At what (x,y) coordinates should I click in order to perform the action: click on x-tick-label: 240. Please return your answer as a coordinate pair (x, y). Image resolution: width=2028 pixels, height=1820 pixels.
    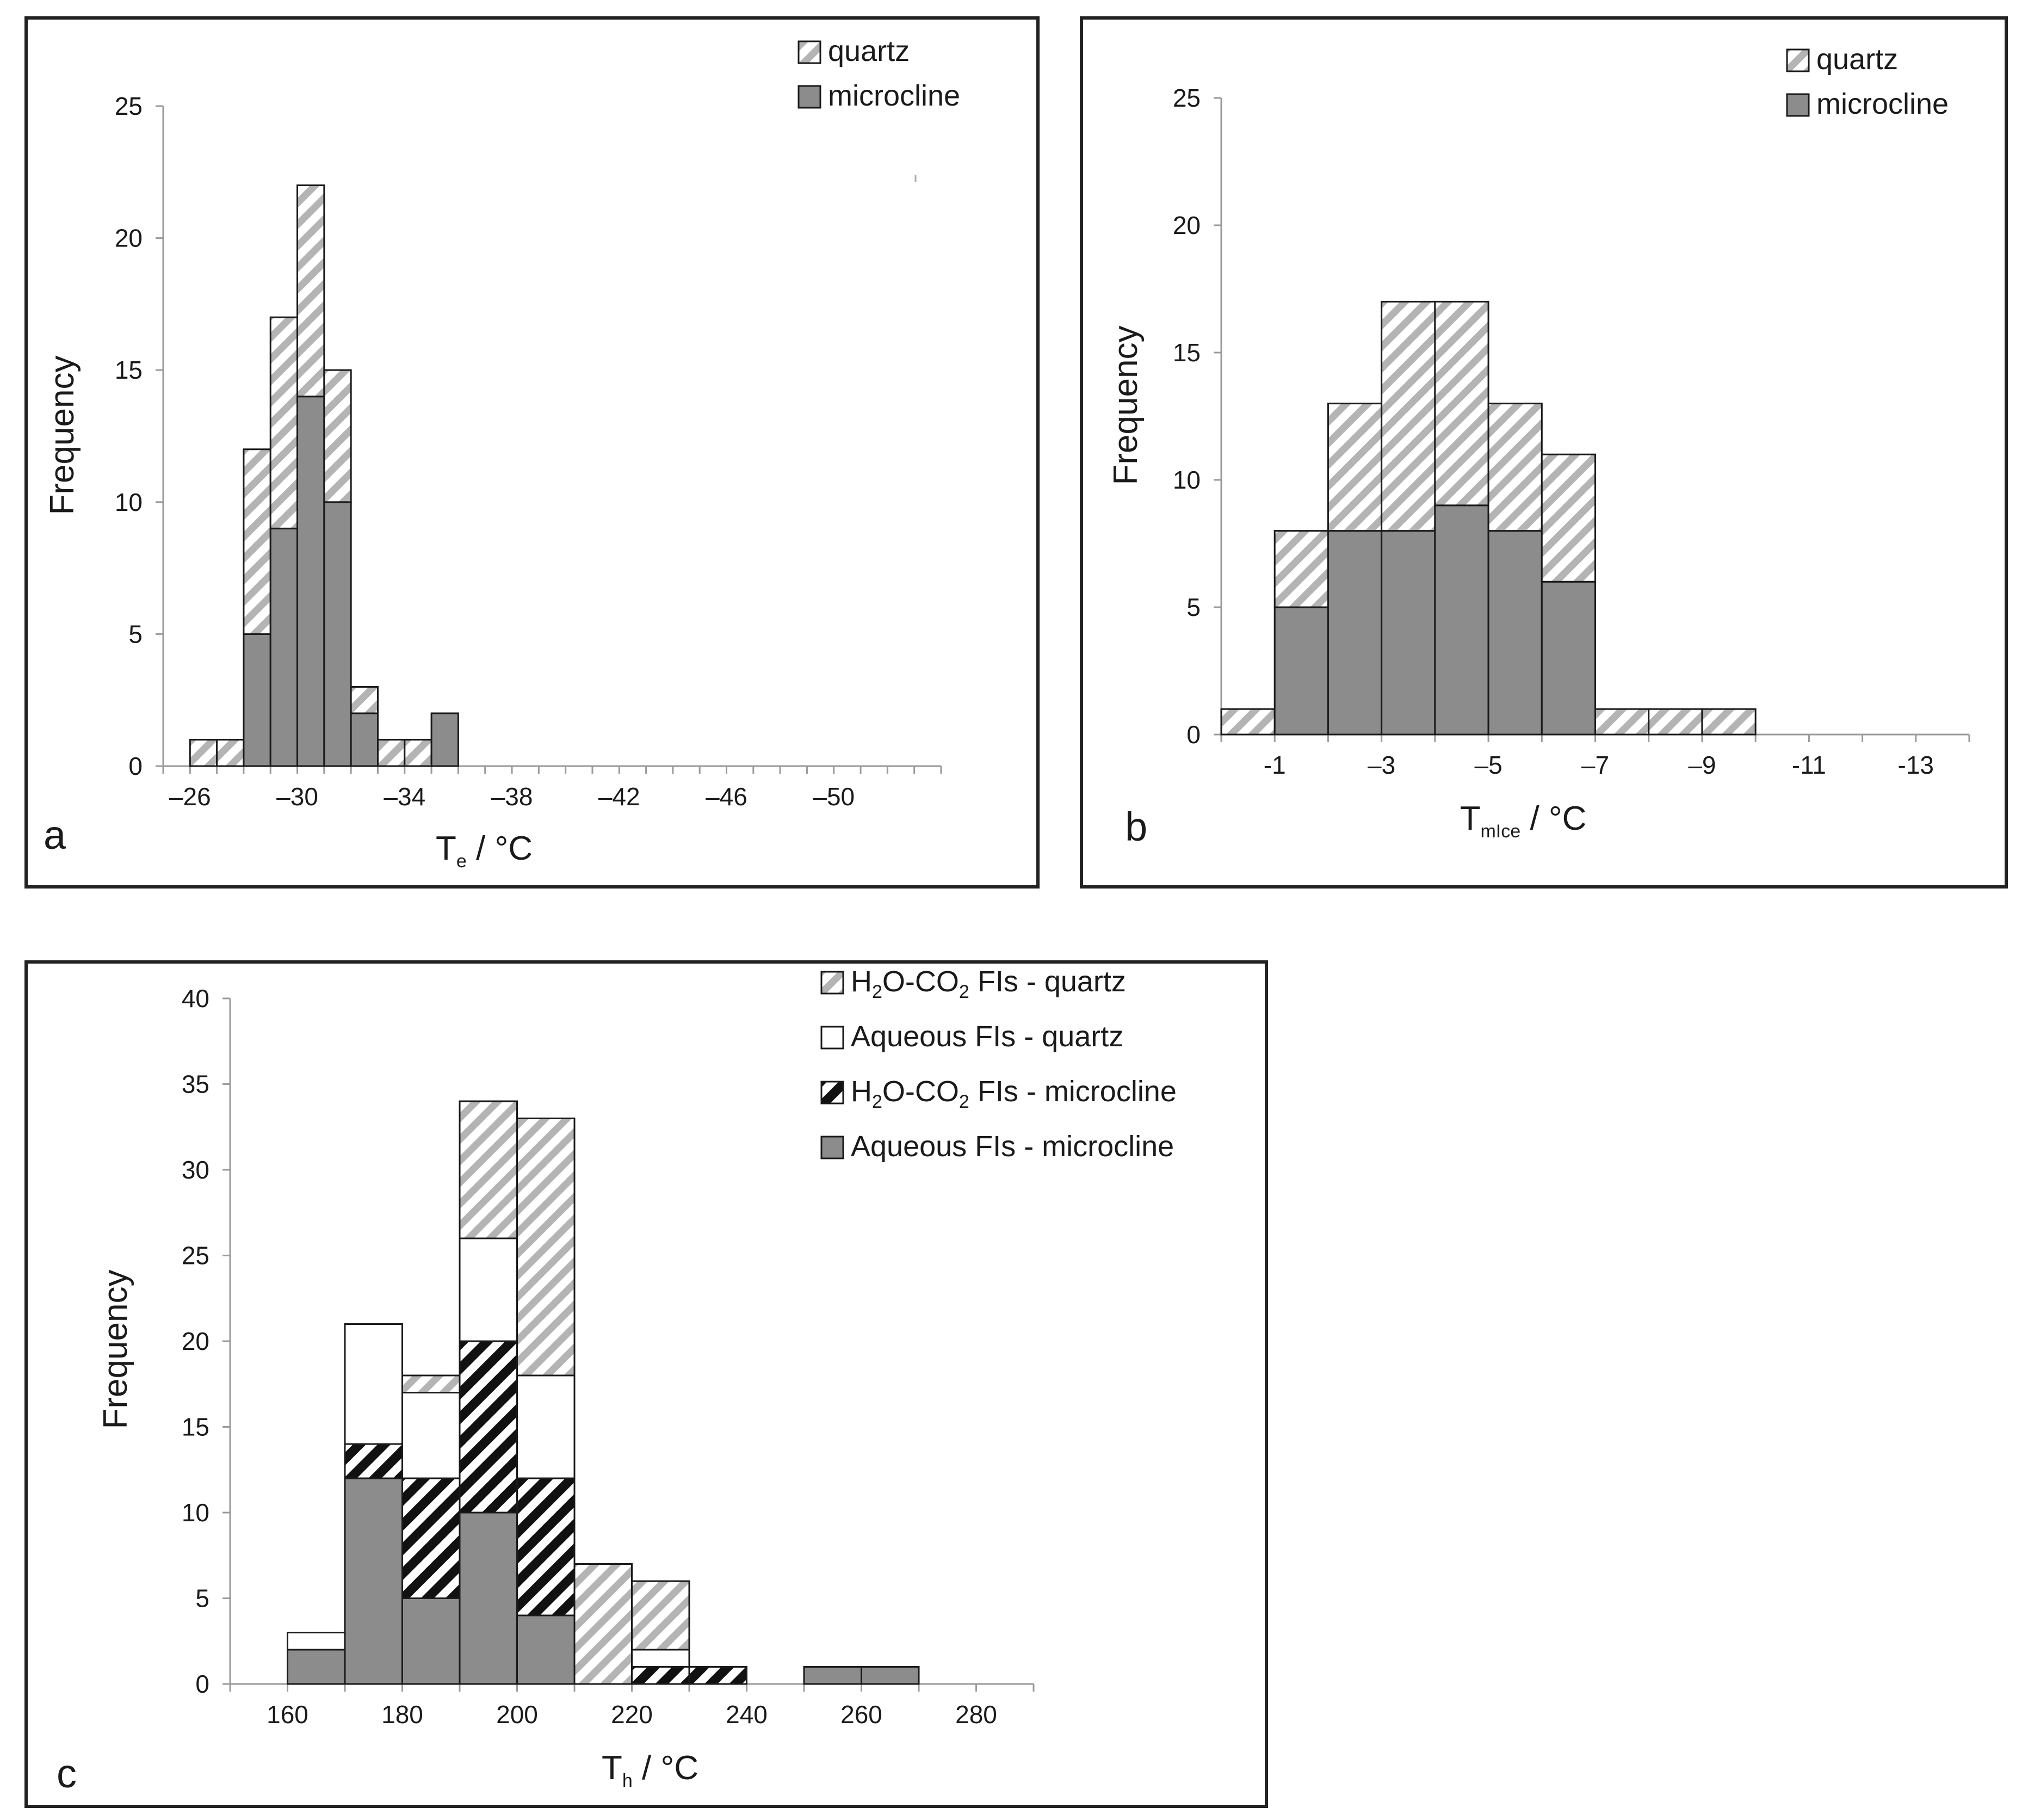
    Looking at the image, I should click on (747, 1714).